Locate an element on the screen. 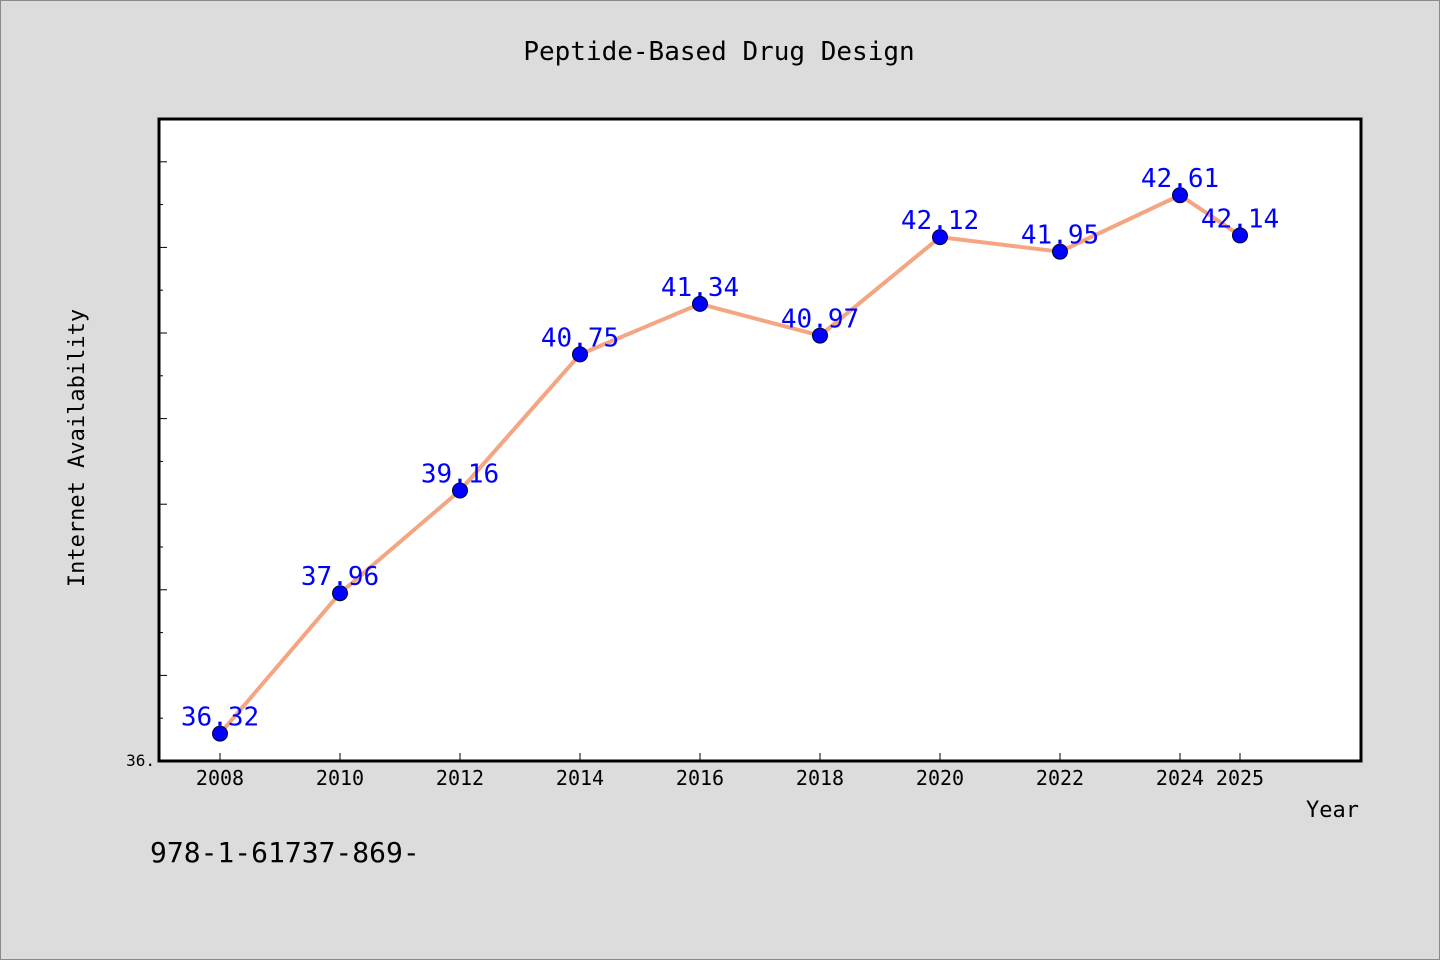 The image size is (1440, 960). x-axis-label: Year is located at coordinates (1332, 810).